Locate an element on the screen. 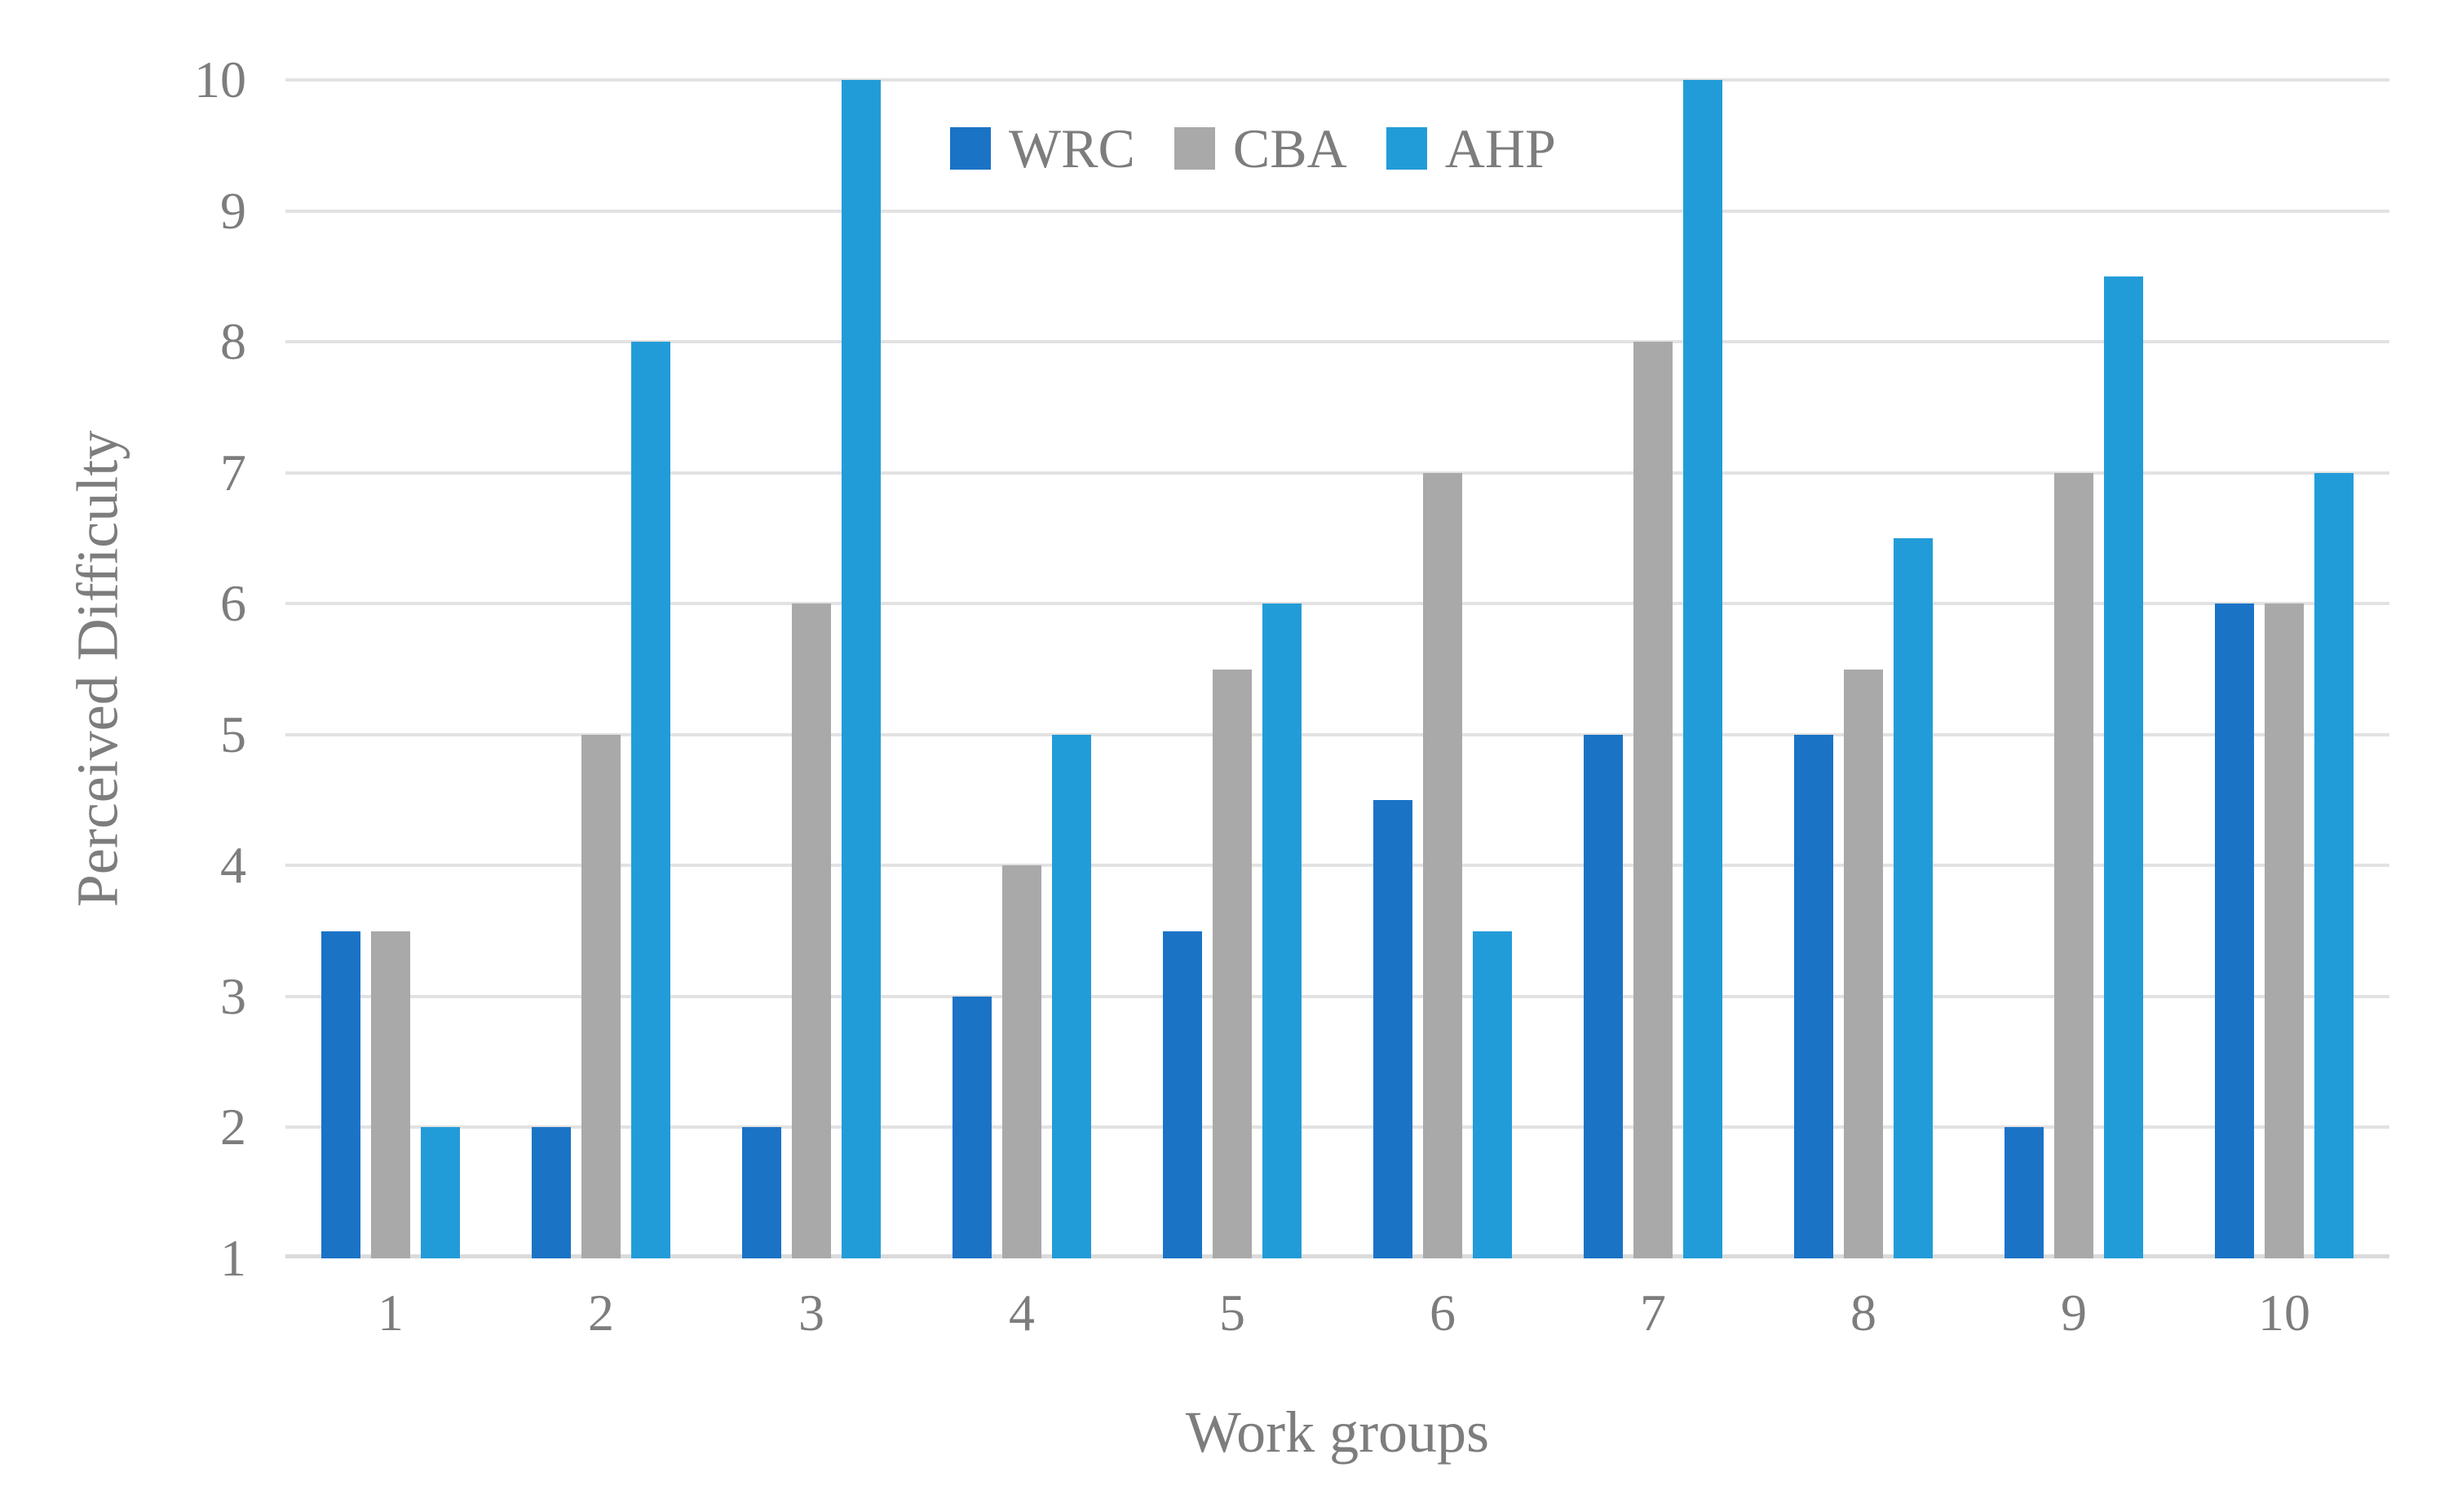 The height and width of the screenshot is (1512, 2462). x-tick-label-9: 9 is located at coordinates (2074, 1313).